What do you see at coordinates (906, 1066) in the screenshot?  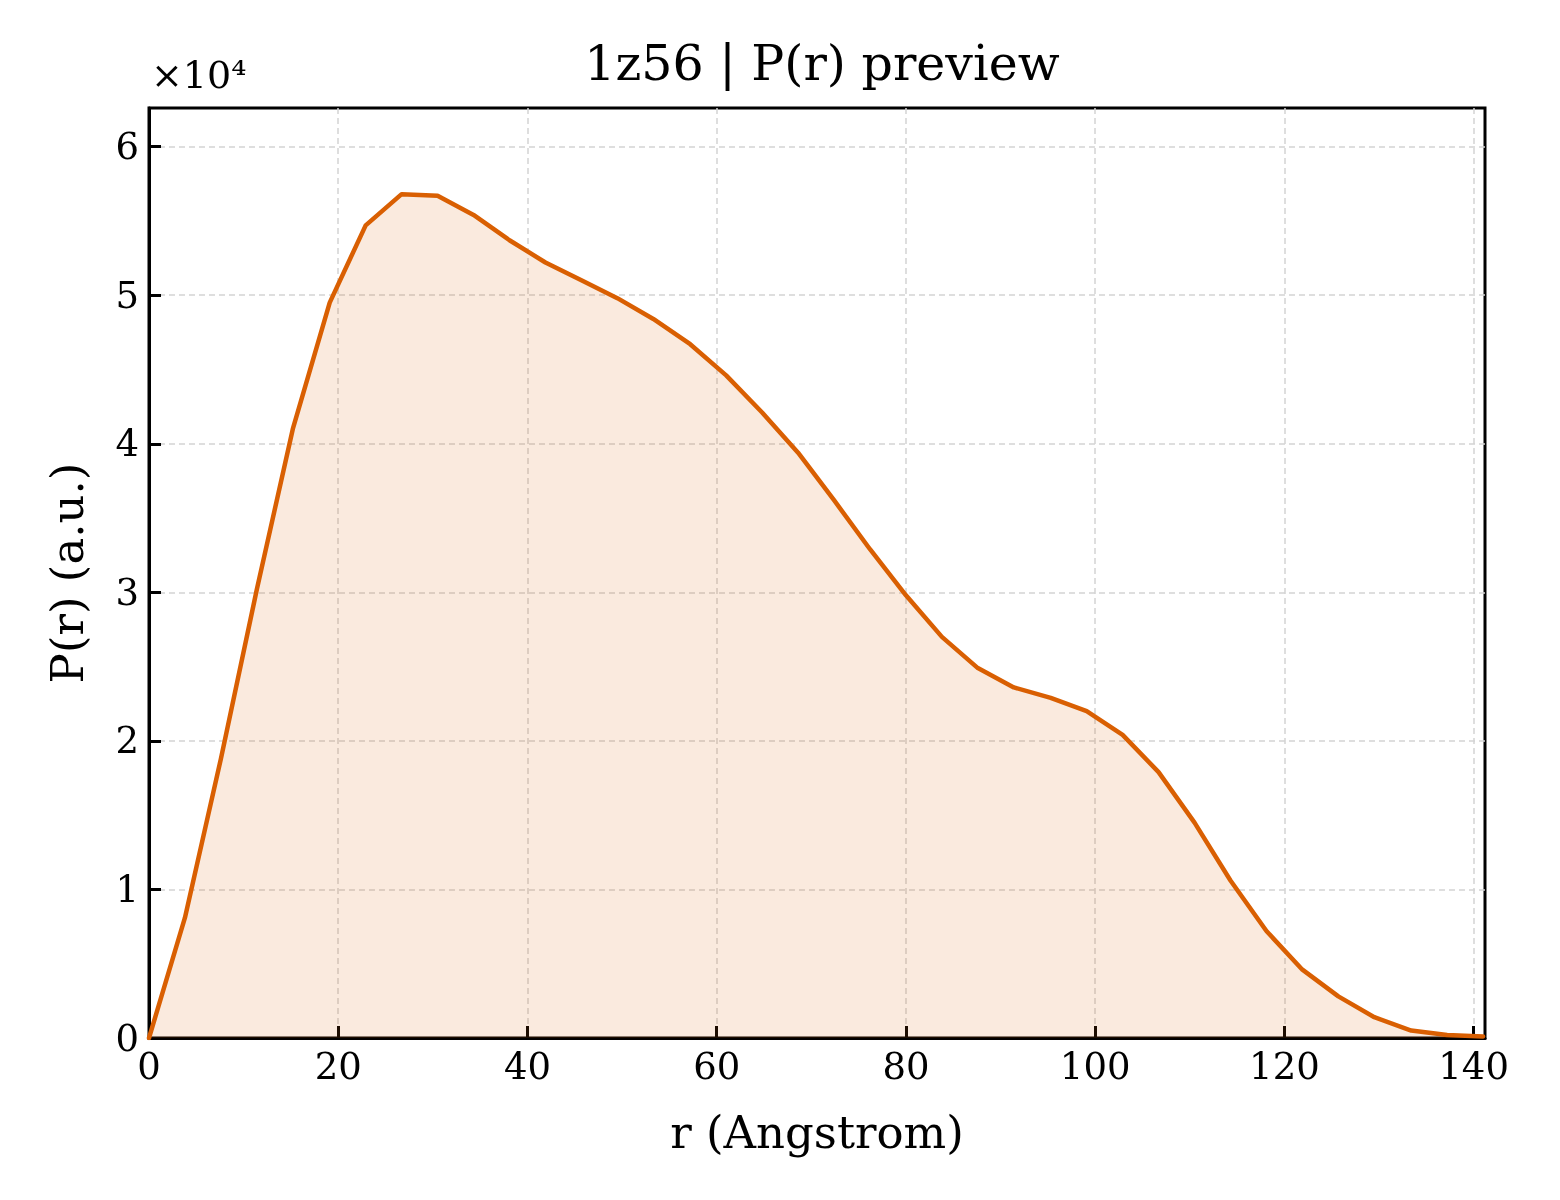 I see `x-tick-label: 80` at bounding box center [906, 1066].